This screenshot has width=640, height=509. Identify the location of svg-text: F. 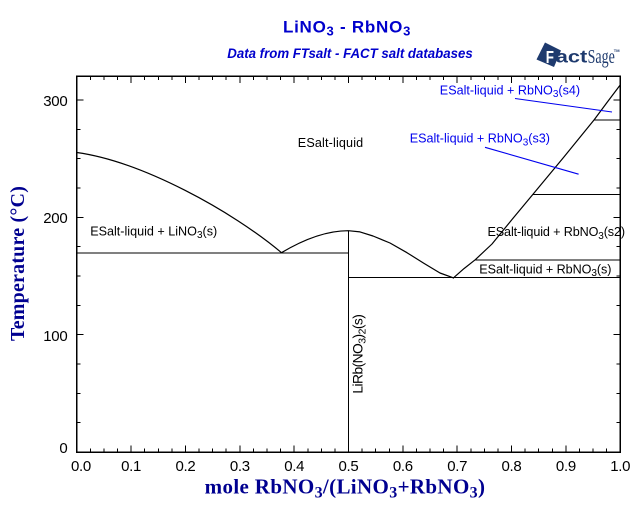
(550, 57).